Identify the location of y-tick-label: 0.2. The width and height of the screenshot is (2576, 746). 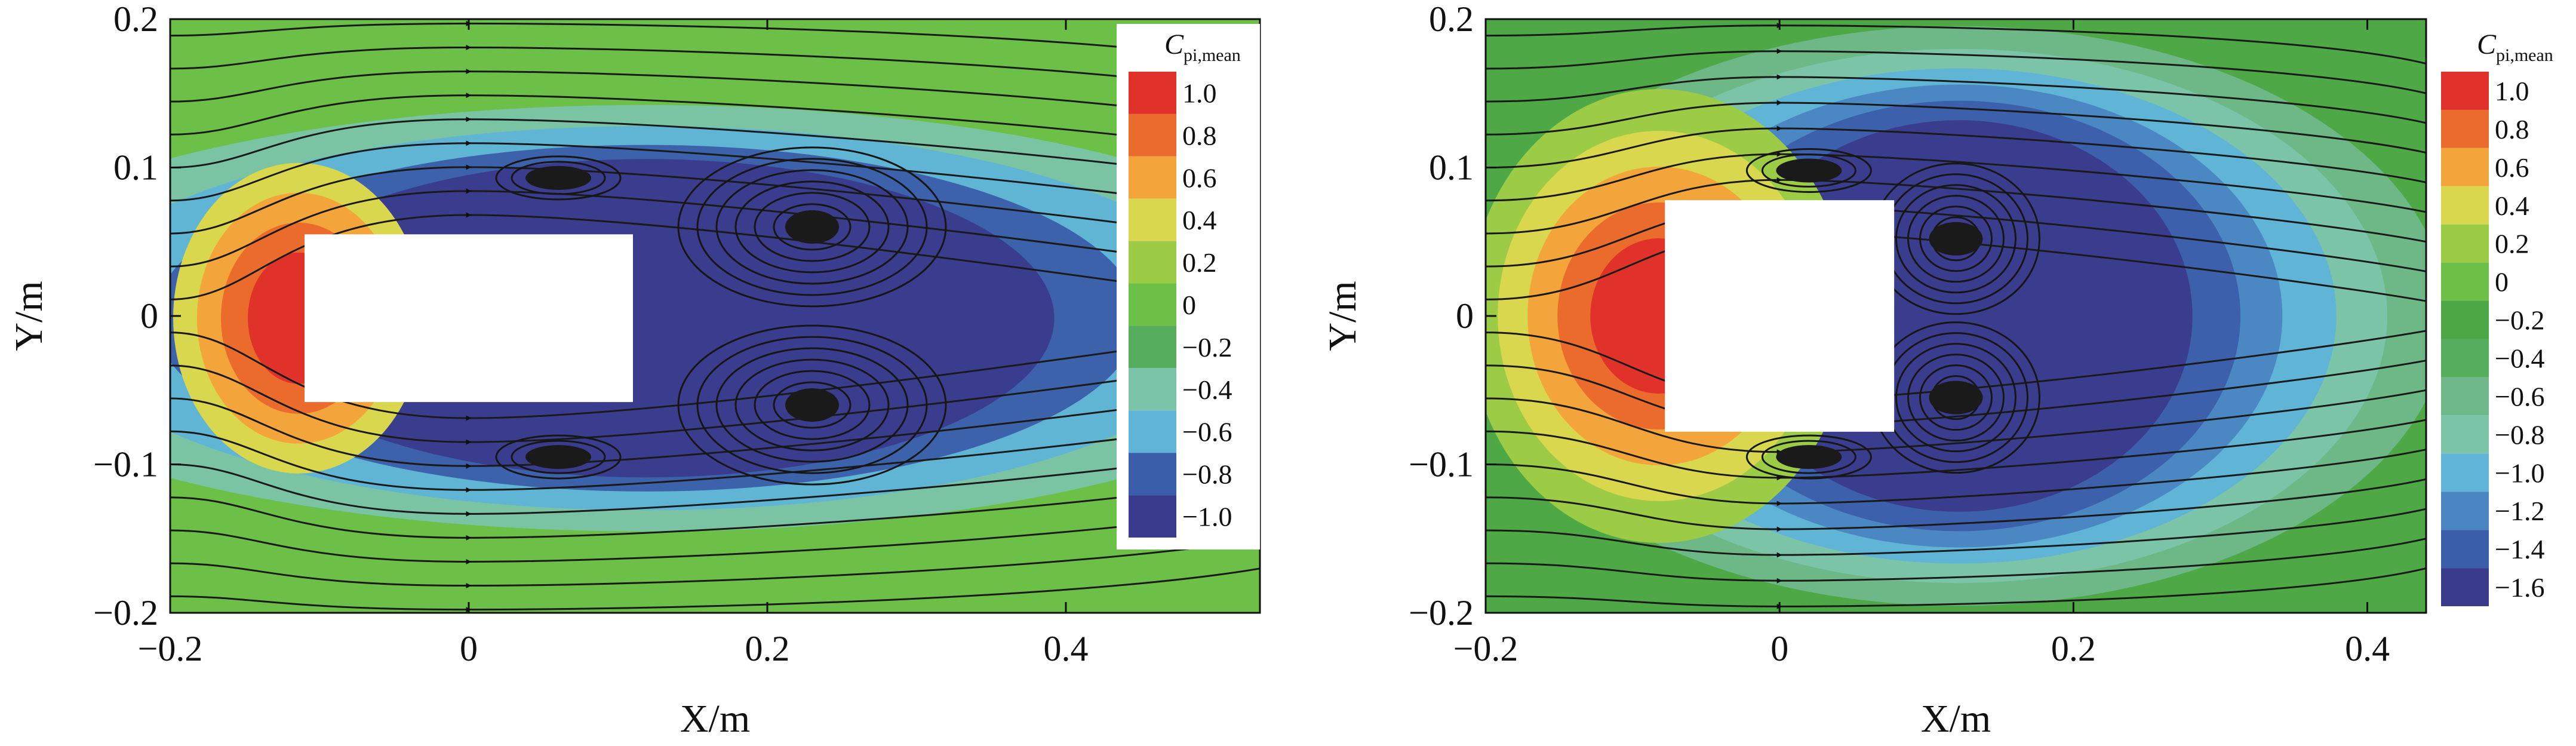
(1451, 19).